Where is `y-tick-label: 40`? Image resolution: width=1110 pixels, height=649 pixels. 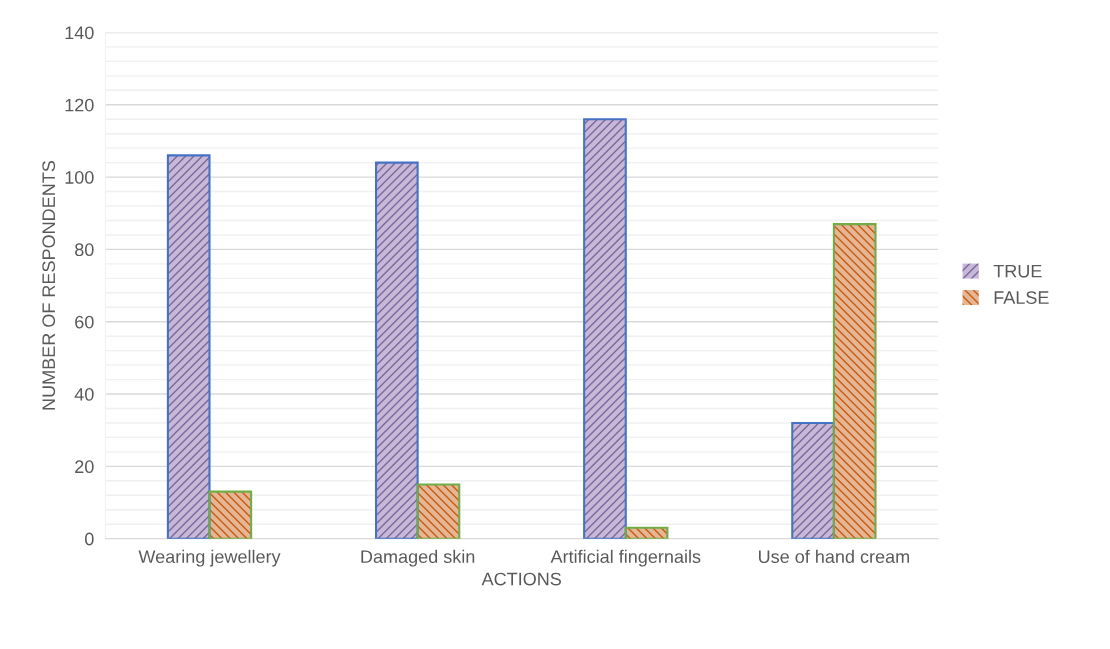 y-tick-label: 40 is located at coordinates (84, 394).